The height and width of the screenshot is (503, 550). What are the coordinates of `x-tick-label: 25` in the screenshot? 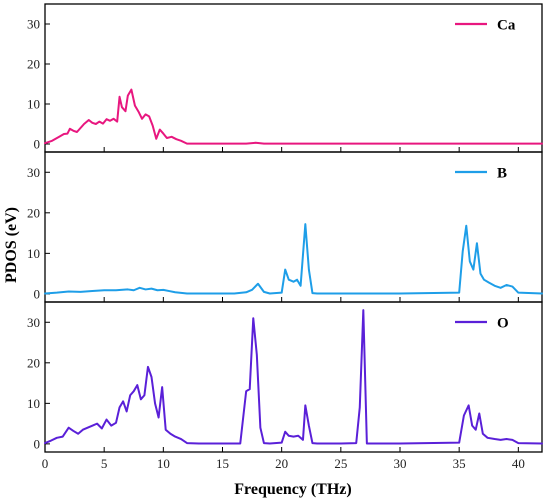 It's located at (340, 463).